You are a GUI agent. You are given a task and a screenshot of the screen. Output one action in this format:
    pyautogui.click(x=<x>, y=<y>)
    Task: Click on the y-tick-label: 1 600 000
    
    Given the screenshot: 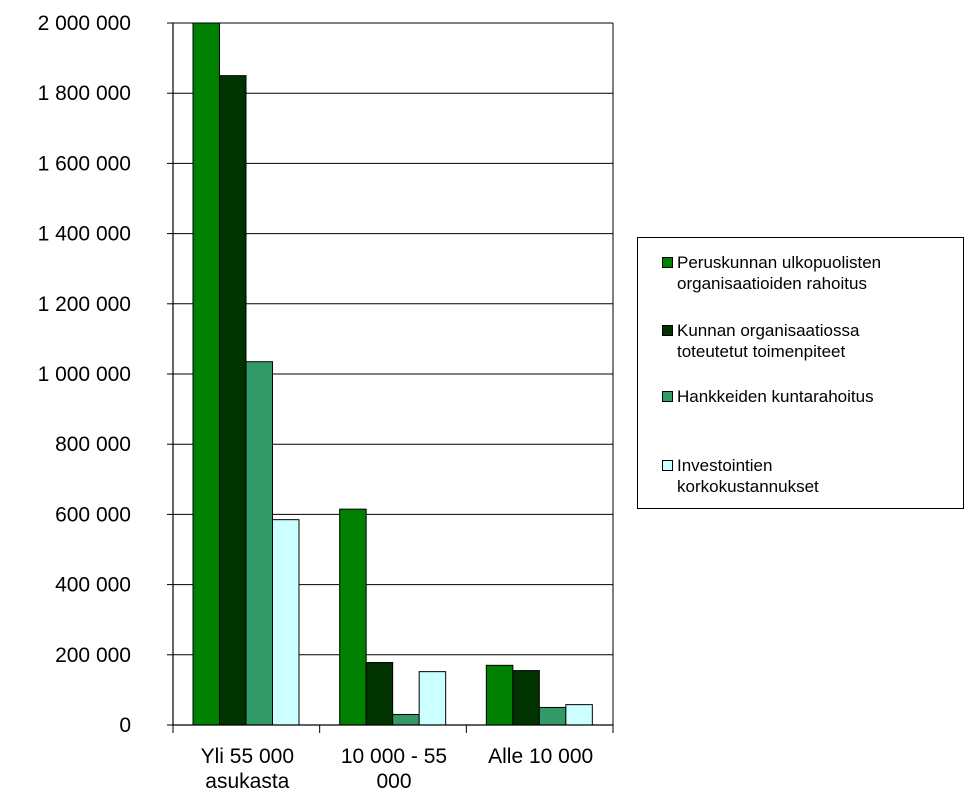 What is the action you would take?
    pyautogui.click(x=84, y=163)
    